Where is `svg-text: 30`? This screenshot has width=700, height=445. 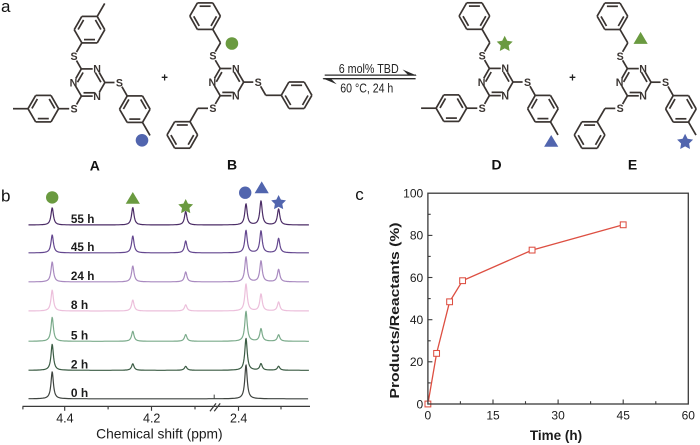
svg-text: 30 is located at coordinates (558, 415).